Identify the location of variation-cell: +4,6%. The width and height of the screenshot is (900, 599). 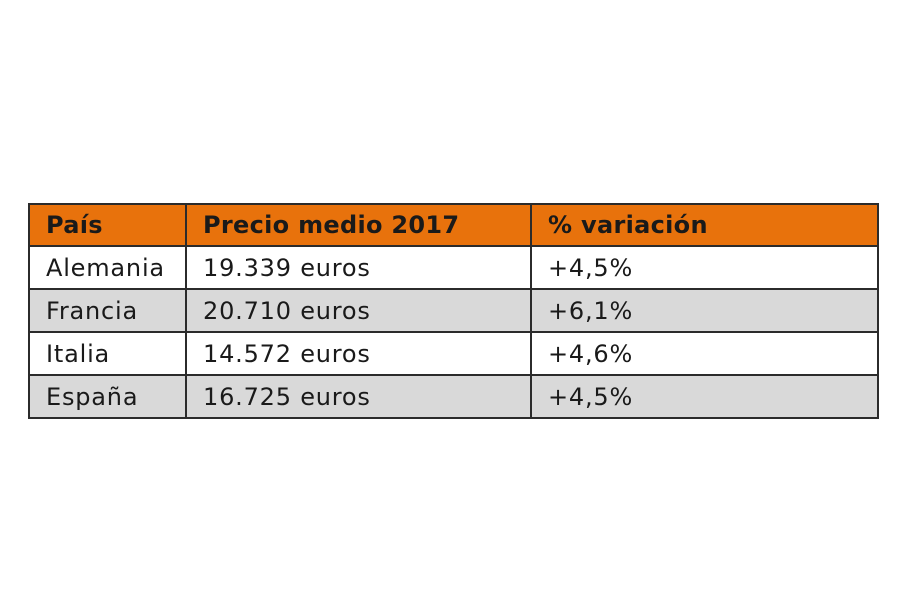
(704, 353).